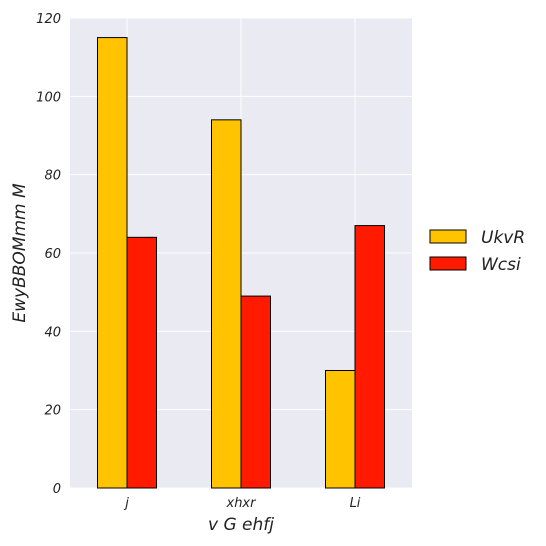 This screenshot has height=546, width=546. What do you see at coordinates (52, 411) in the screenshot?
I see `y-tick-label: 20` at bounding box center [52, 411].